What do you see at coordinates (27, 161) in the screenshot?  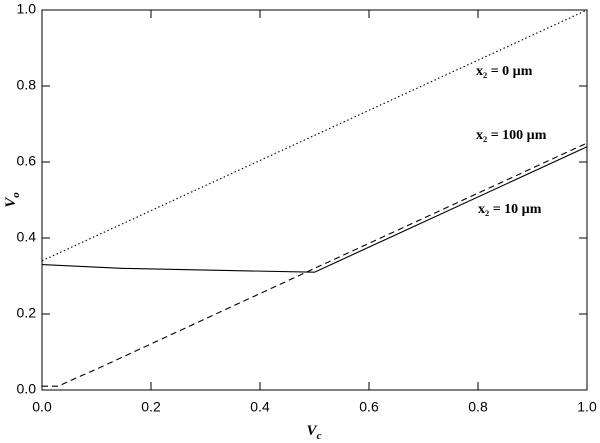 I see `y-tick-label: 0.6` at bounding box center [27, 161].